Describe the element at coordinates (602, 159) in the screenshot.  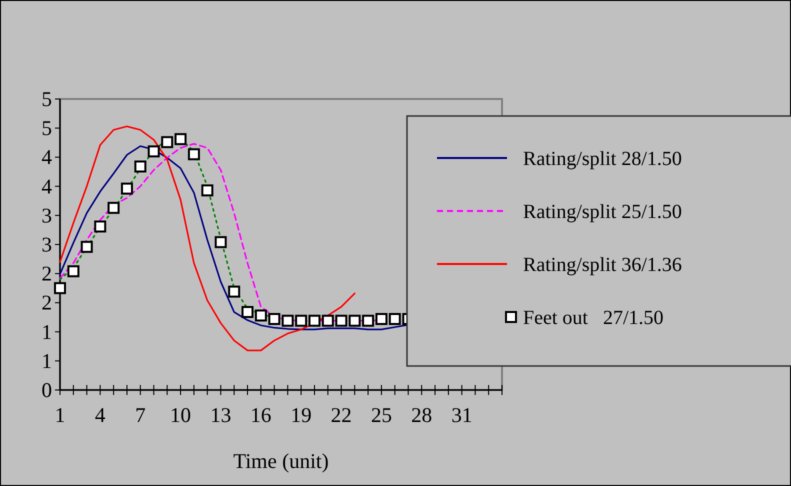
I see `legend-label: Rating/split 28/1.50` at that location.